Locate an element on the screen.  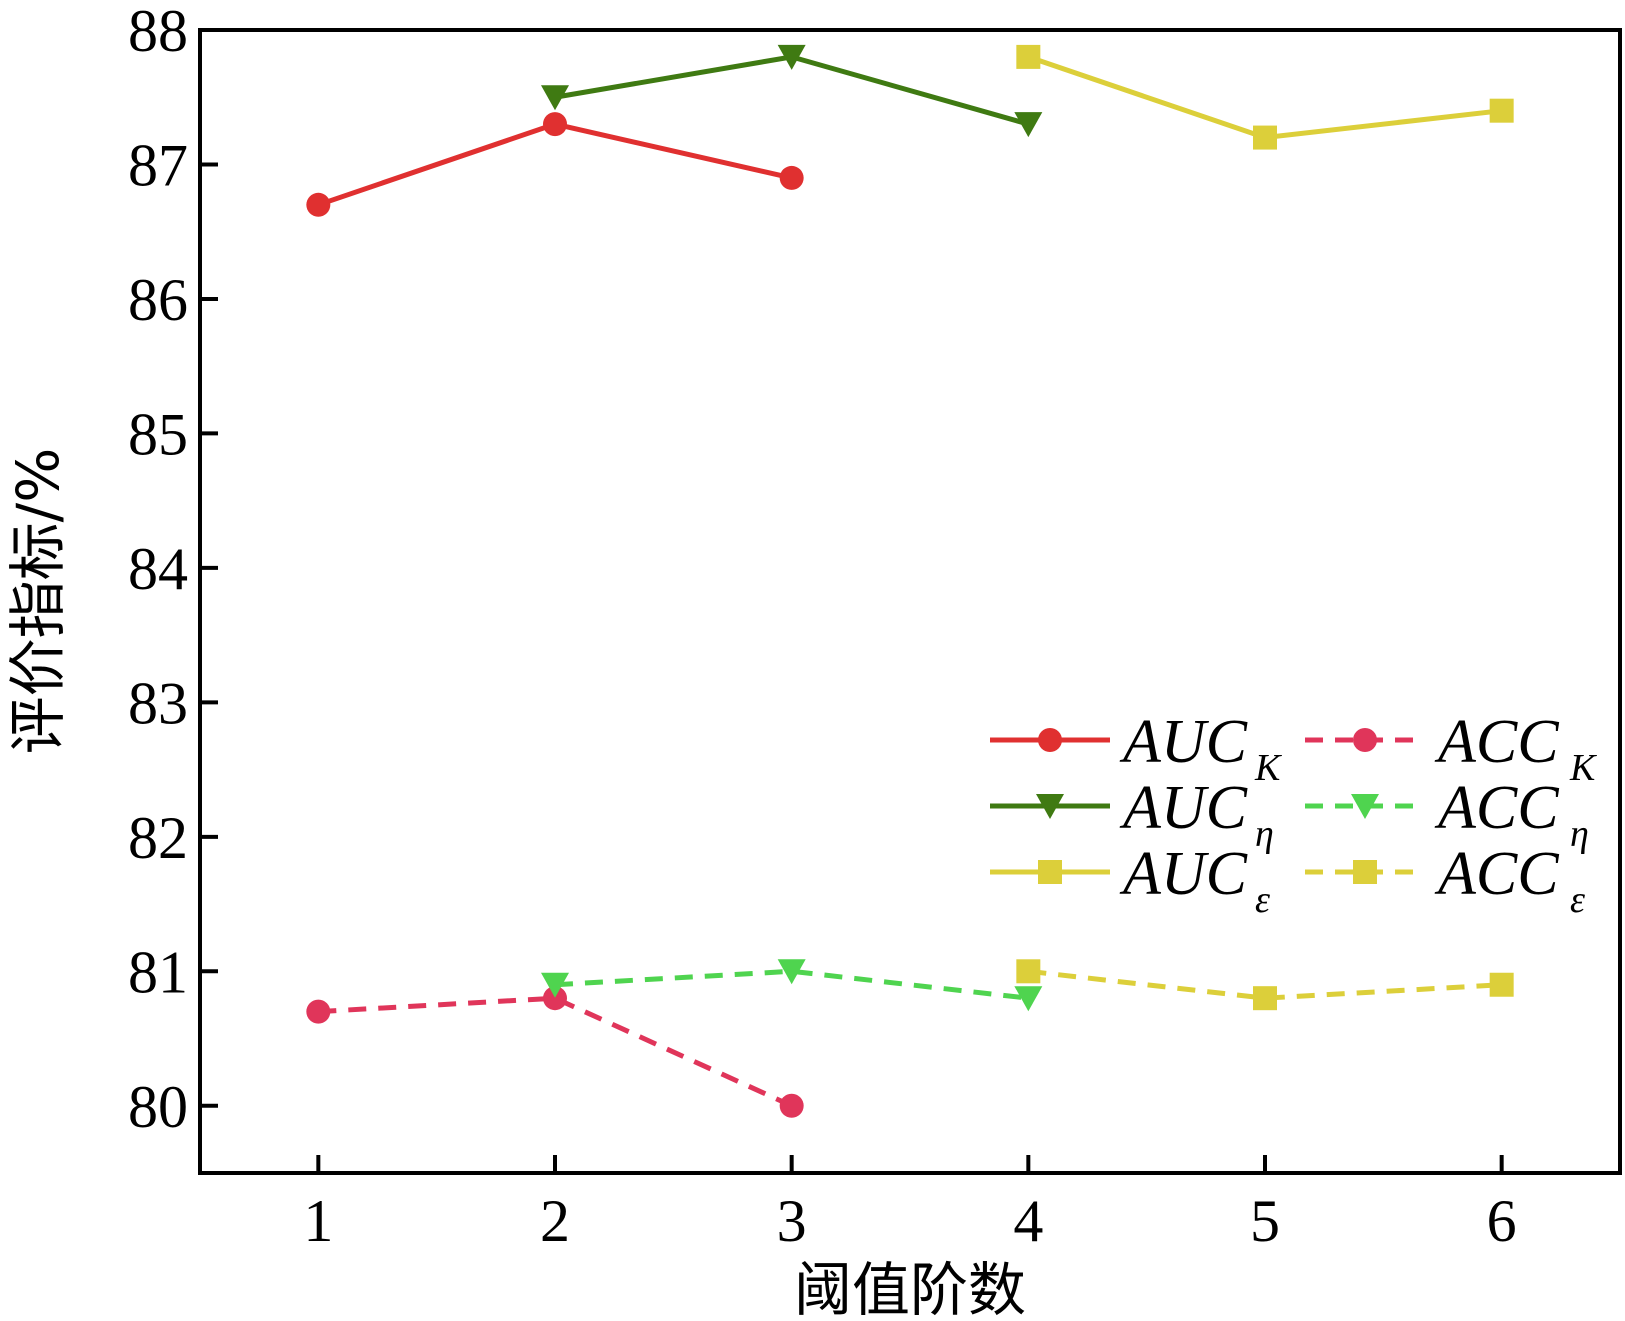
x-tick-label: 5 is located at coordinates (1265, 1221).